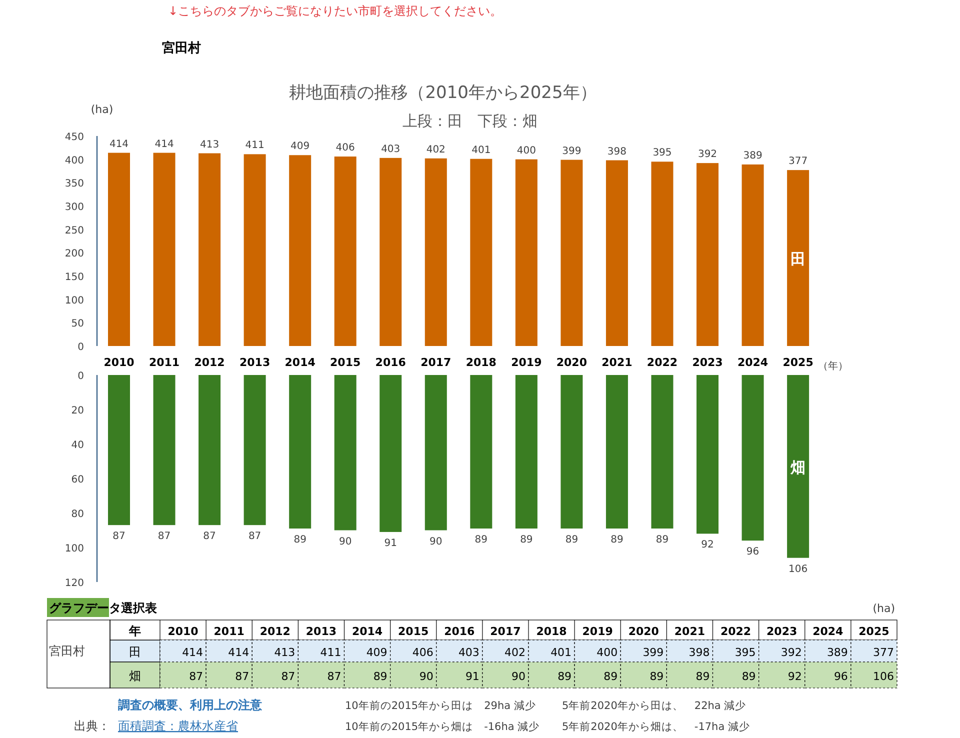 The image size is (960, 738). What do you see at coordinates (74, 254) in the screenshot?
I see `y-tick-label: 200` at bounding box center [74, 254].